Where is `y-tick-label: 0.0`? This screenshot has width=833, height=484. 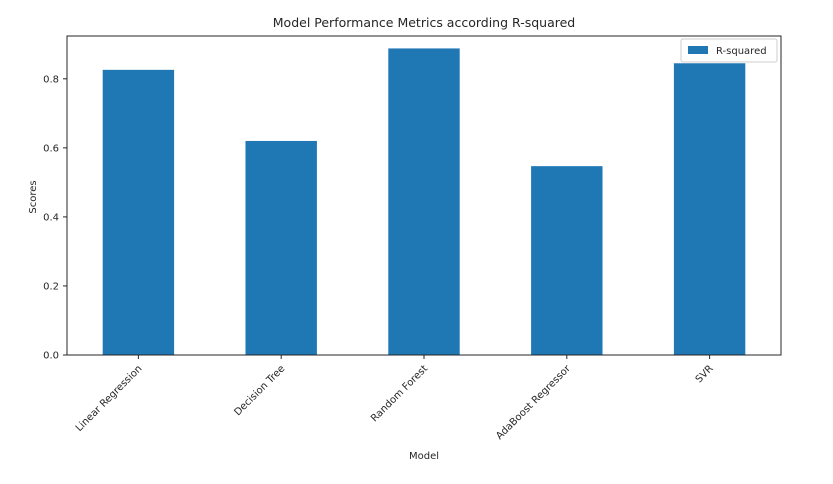 y-tick-label: 0.0 is located at coordinates (51, 356).